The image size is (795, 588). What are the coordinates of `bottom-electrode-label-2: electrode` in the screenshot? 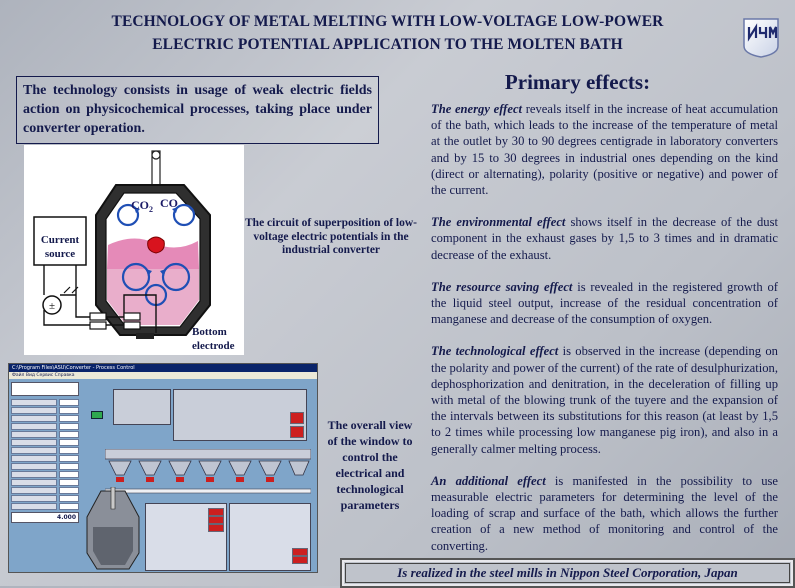 It's located at (213, 346).